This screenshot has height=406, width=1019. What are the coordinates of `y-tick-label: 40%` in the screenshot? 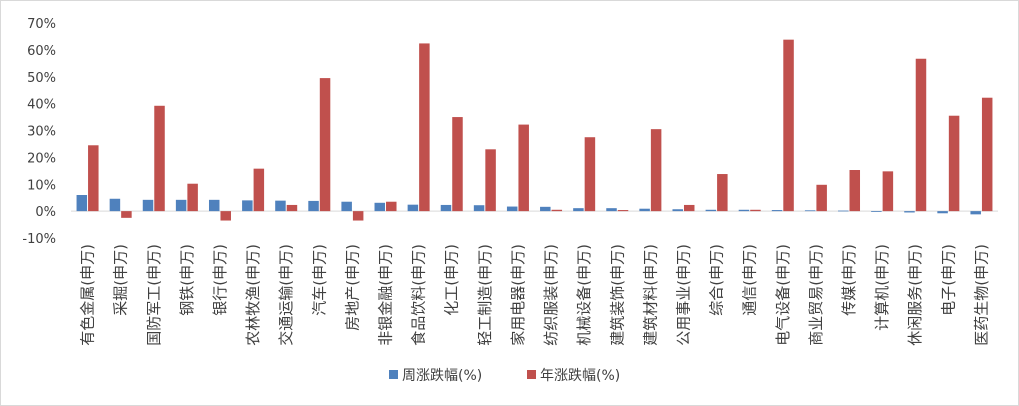 It's located at (41, 105).